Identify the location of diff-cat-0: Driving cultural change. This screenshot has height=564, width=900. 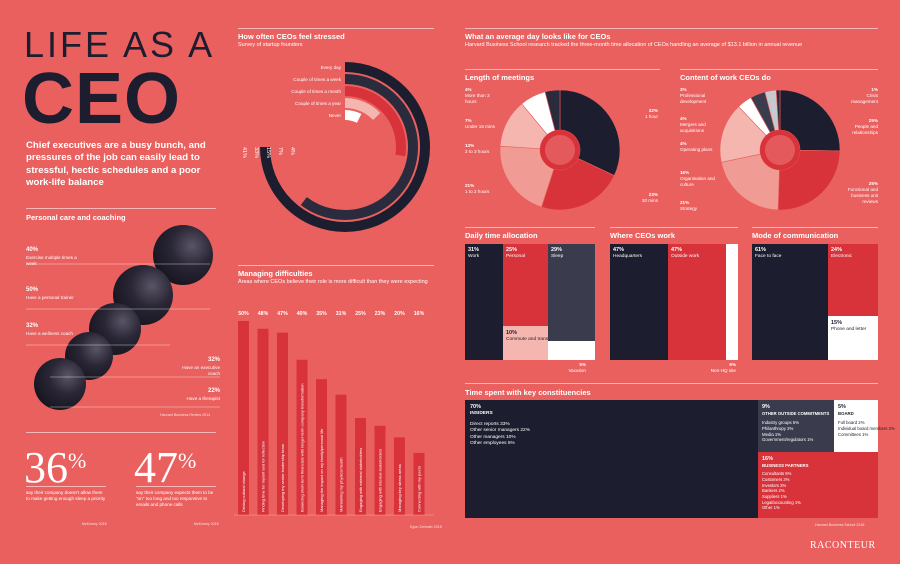
(243, 491).